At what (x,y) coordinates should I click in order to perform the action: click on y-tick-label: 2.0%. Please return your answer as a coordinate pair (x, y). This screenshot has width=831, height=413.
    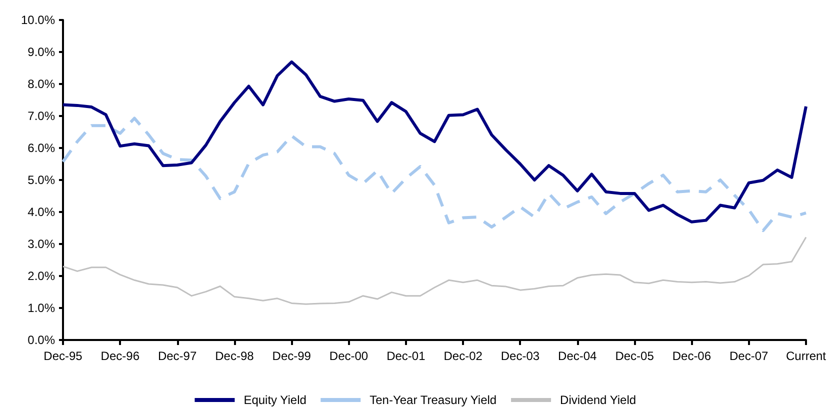
    Looking at the image, I should click on (42, 276).